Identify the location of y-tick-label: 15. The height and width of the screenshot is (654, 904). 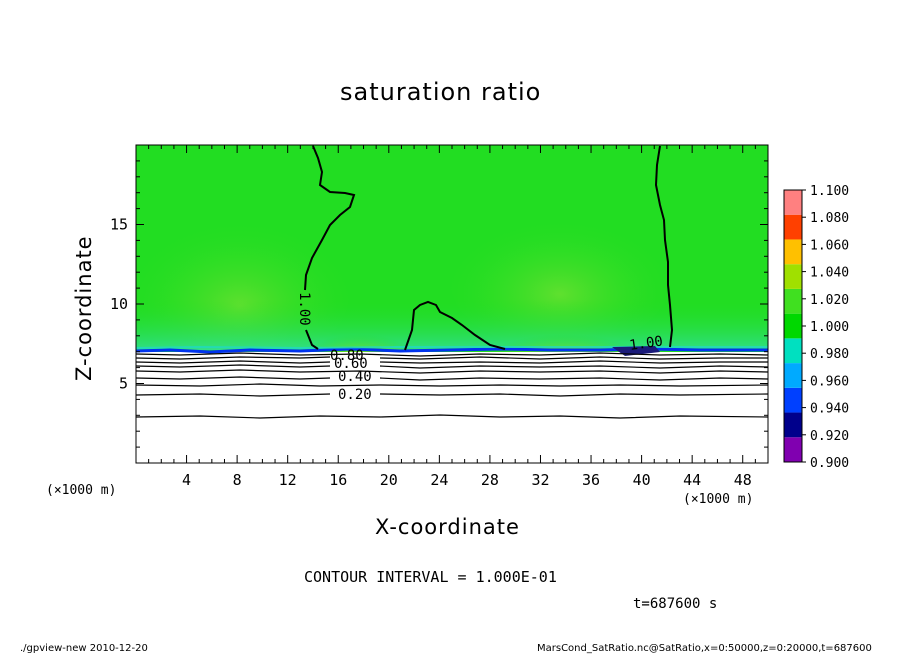
(119, 225).